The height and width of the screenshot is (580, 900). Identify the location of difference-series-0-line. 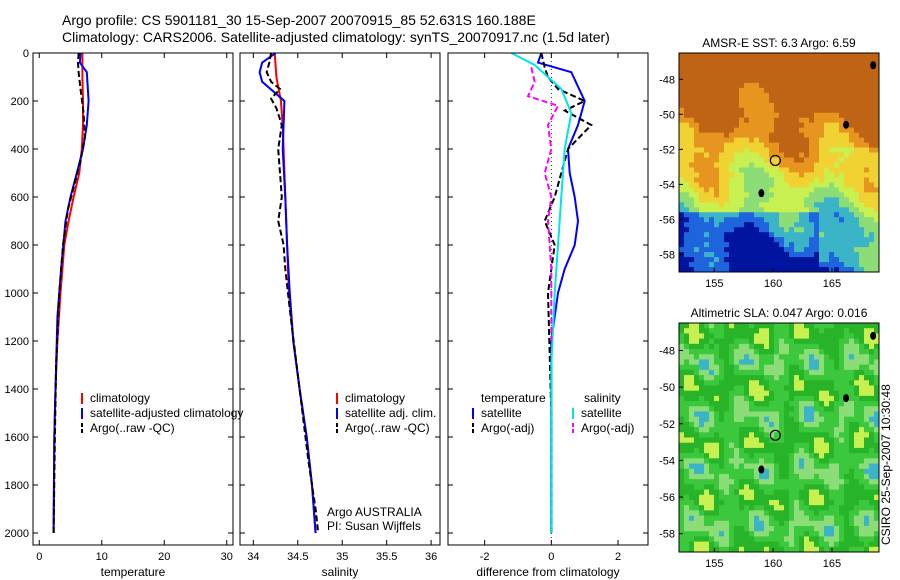
(561, 293).